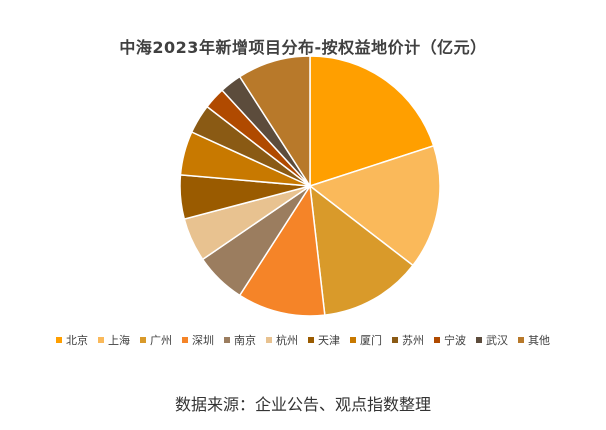 The height and width of the screenshot is (430, 606). What do you see at coordinates (274, 122) in the screenshot?
I see `pie-slice-其他` at bounding box center [274, 122].